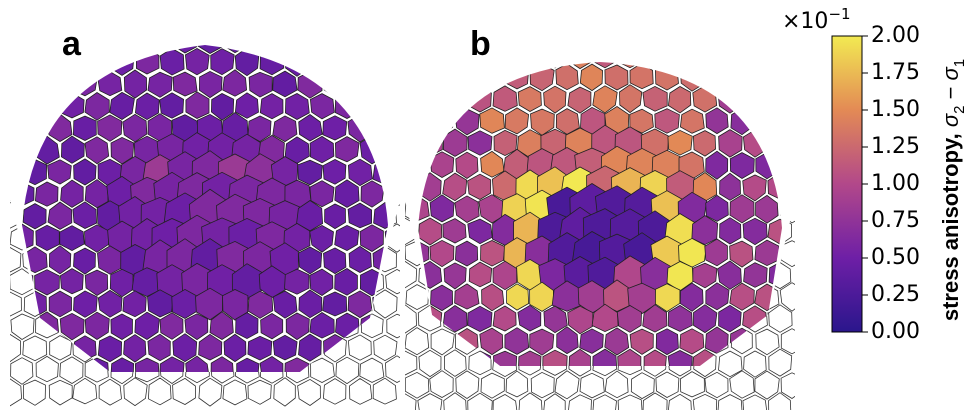 This screenshot has height=410, width=971. Describe the element at coordinates (959, 110) in the screenshot. I see `subscript: 2` at that location.